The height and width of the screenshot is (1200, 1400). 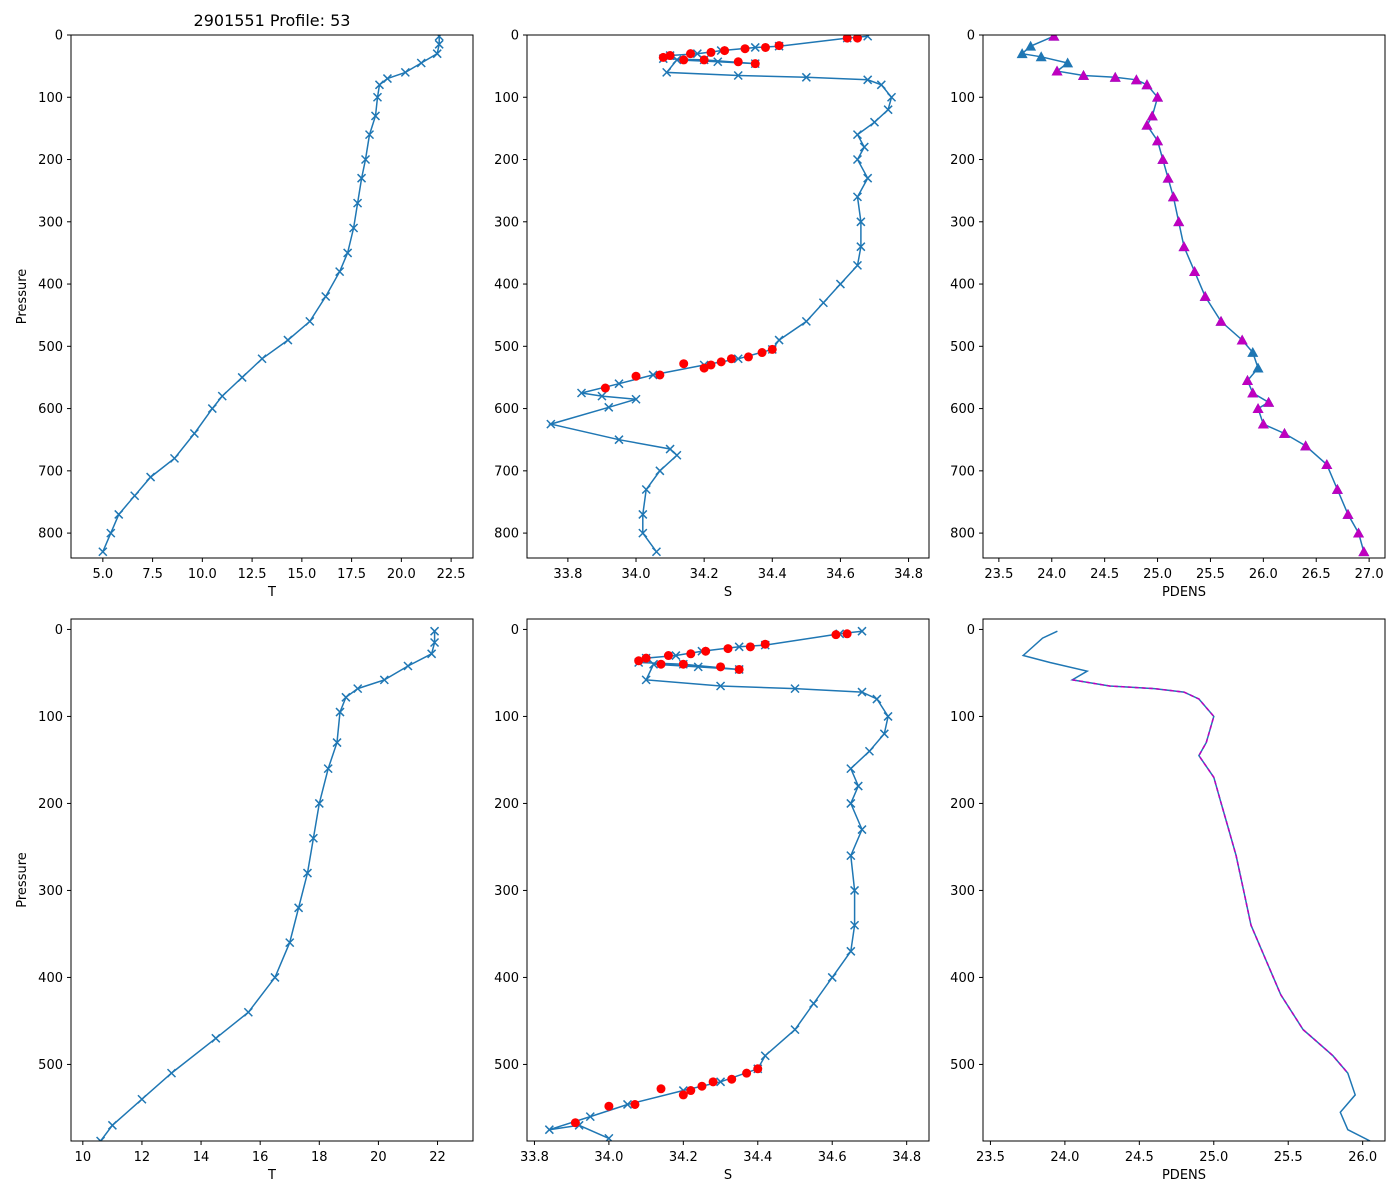 What do you see at coordinates (451, 574) in the screenshot?
I see `x-tick-label: 22.5` at bounding box center [451, 574].